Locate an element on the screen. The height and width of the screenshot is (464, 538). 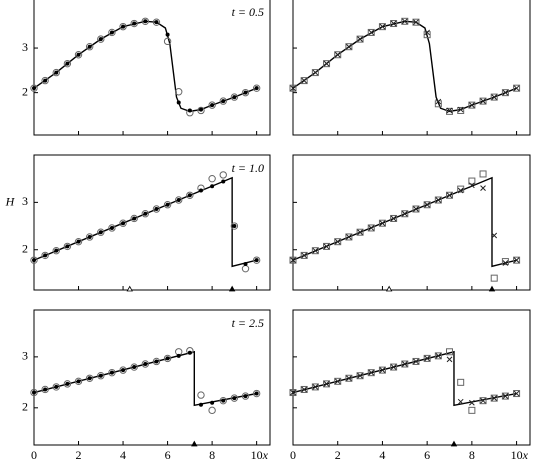
y-tick-label: 3 is located at coordinates (25, 356).